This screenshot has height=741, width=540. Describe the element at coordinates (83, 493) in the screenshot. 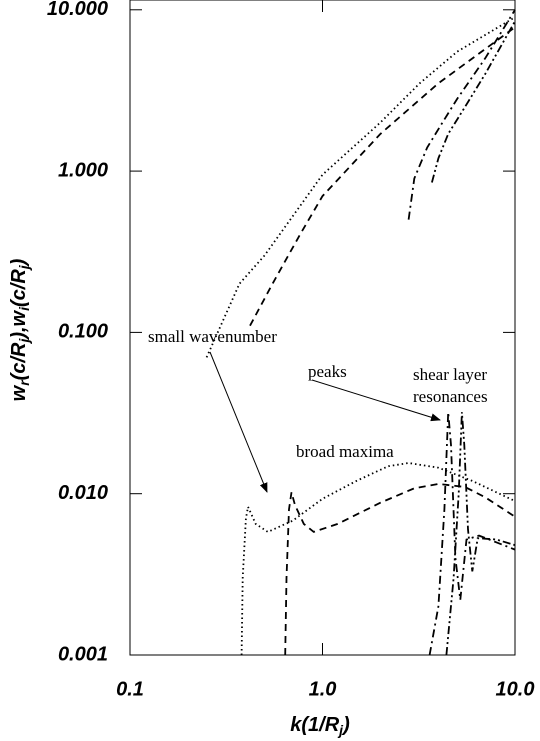

I see `y-tick-label: 0.010` at that location.